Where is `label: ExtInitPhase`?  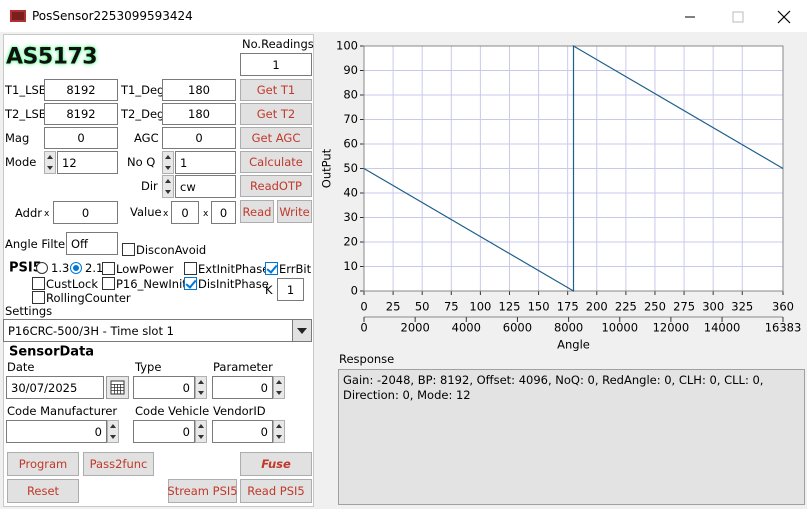
label: ExtInitPhase is located at coordinates (234, 269).